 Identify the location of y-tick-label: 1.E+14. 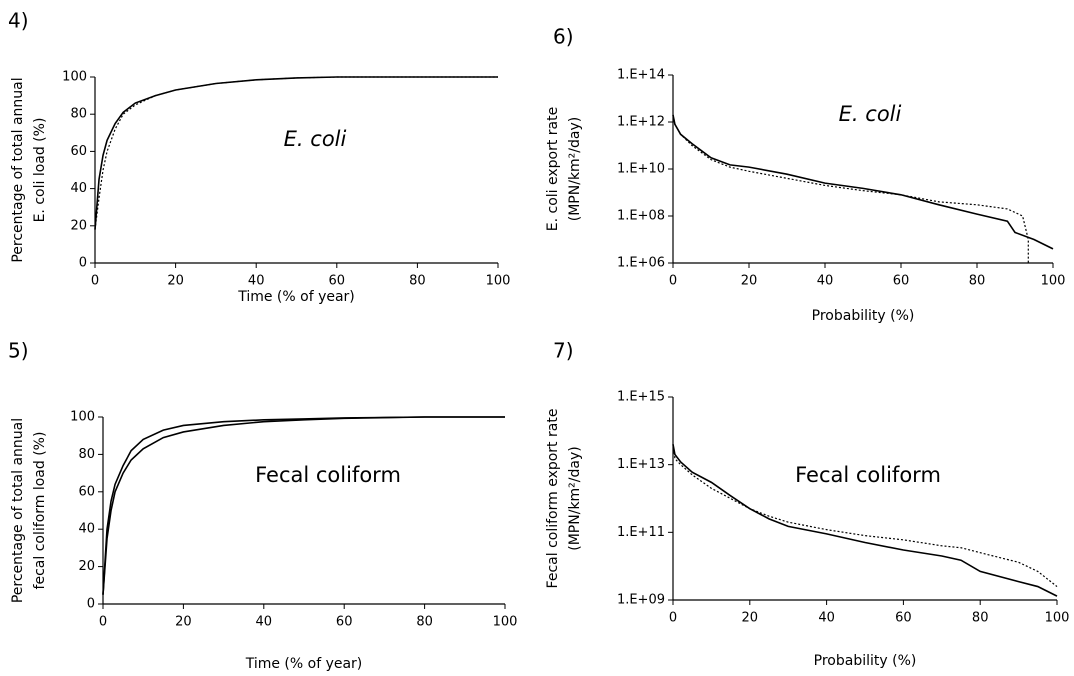
(641, 75).